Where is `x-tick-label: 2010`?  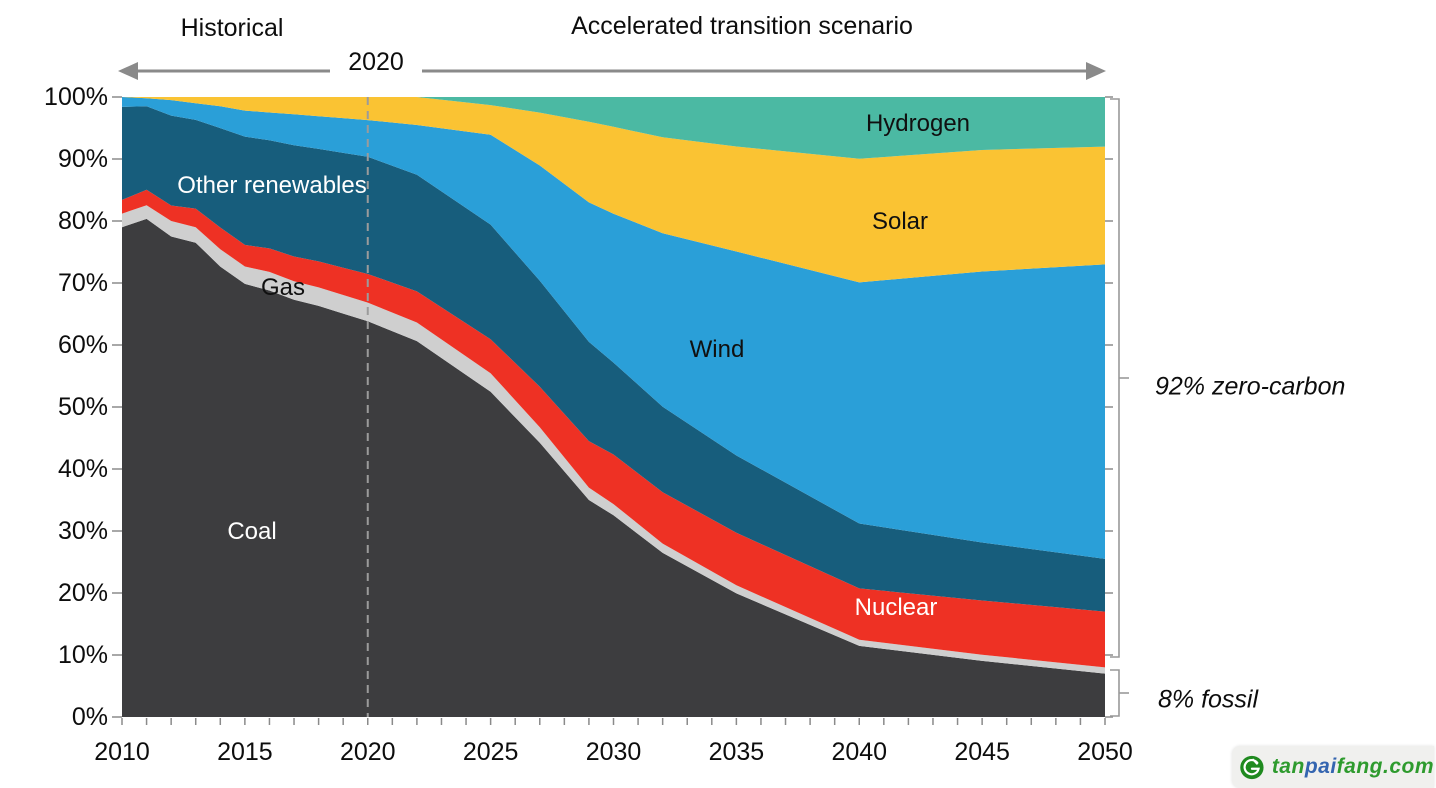
x-tick-label: 2010 is located at coordinates (122, 752).